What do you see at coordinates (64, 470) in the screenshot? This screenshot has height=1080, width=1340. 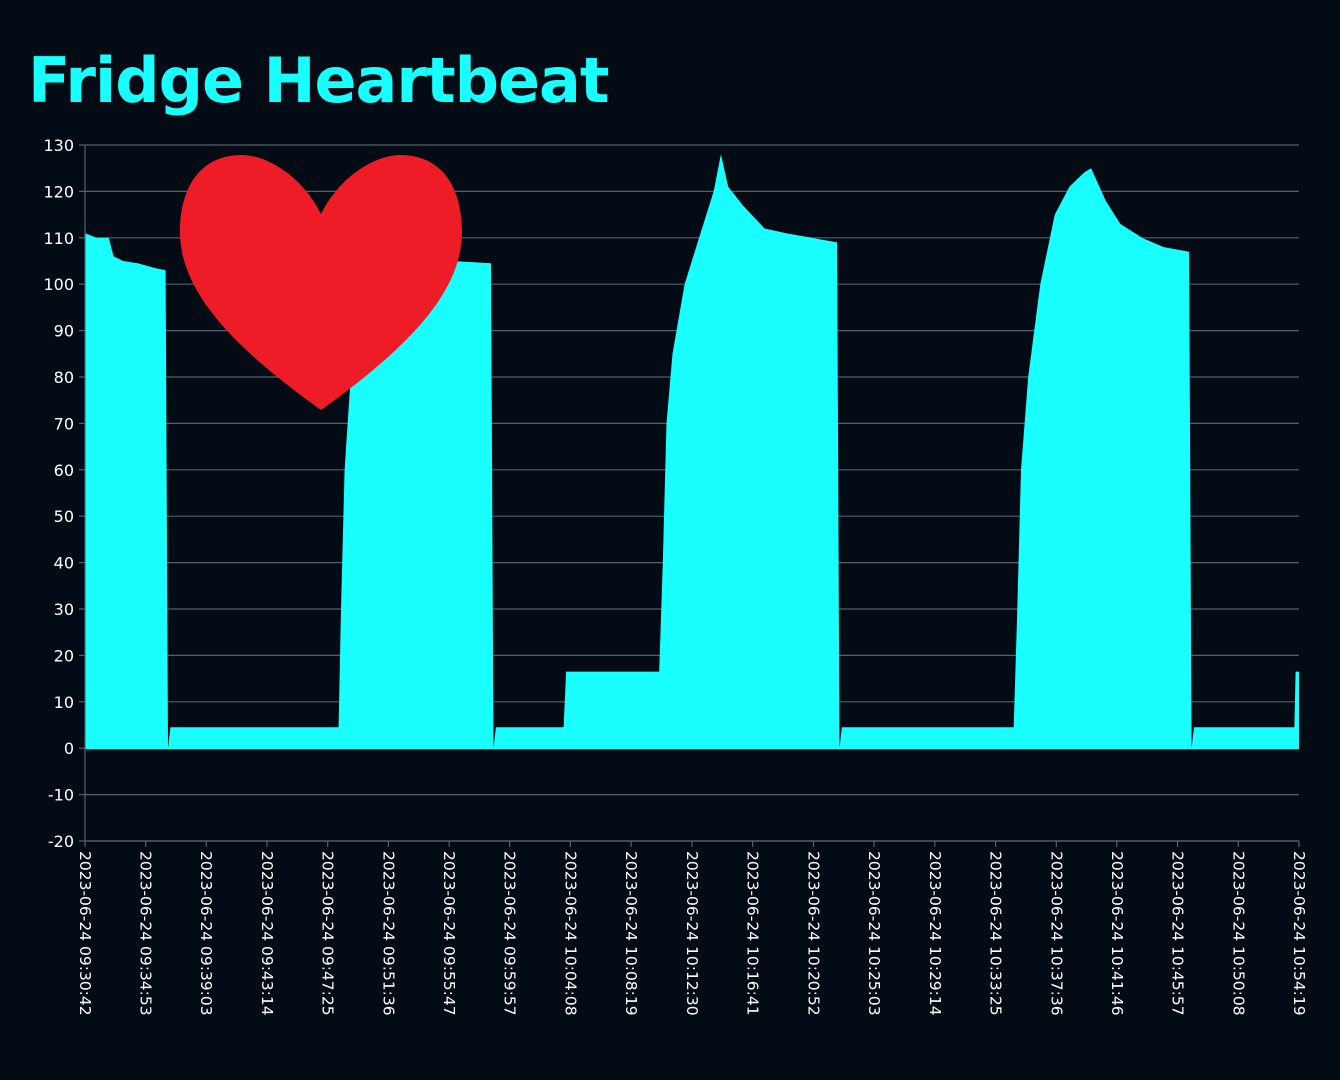 I see `y-tick-label: 60` at bounding box center [64, 470].